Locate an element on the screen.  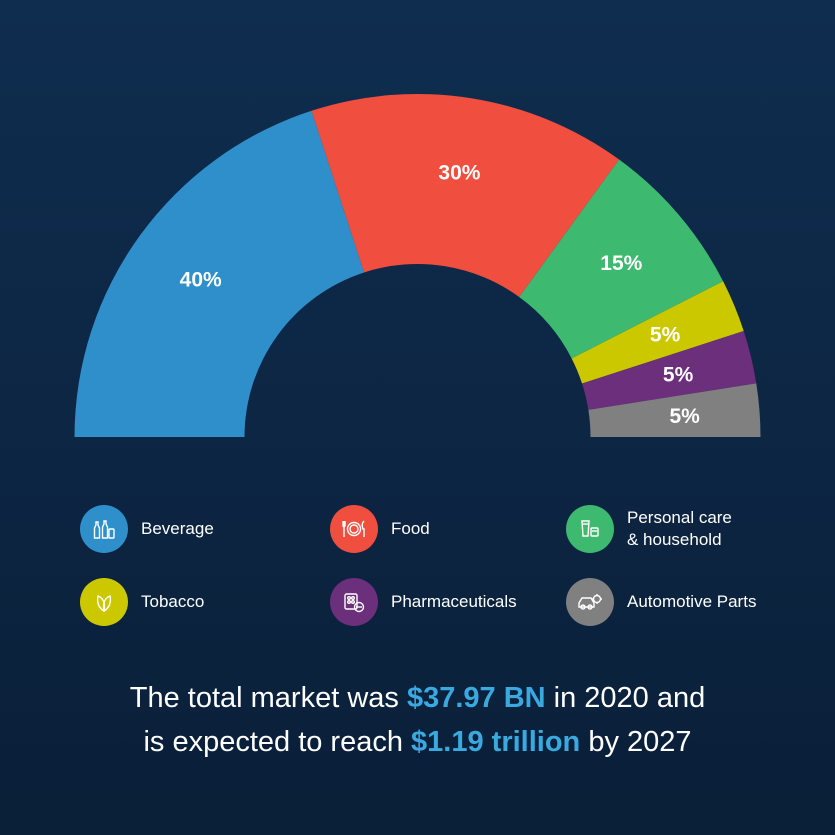
legend-item-beverage: Beverage is located at coordinates (147, 529).